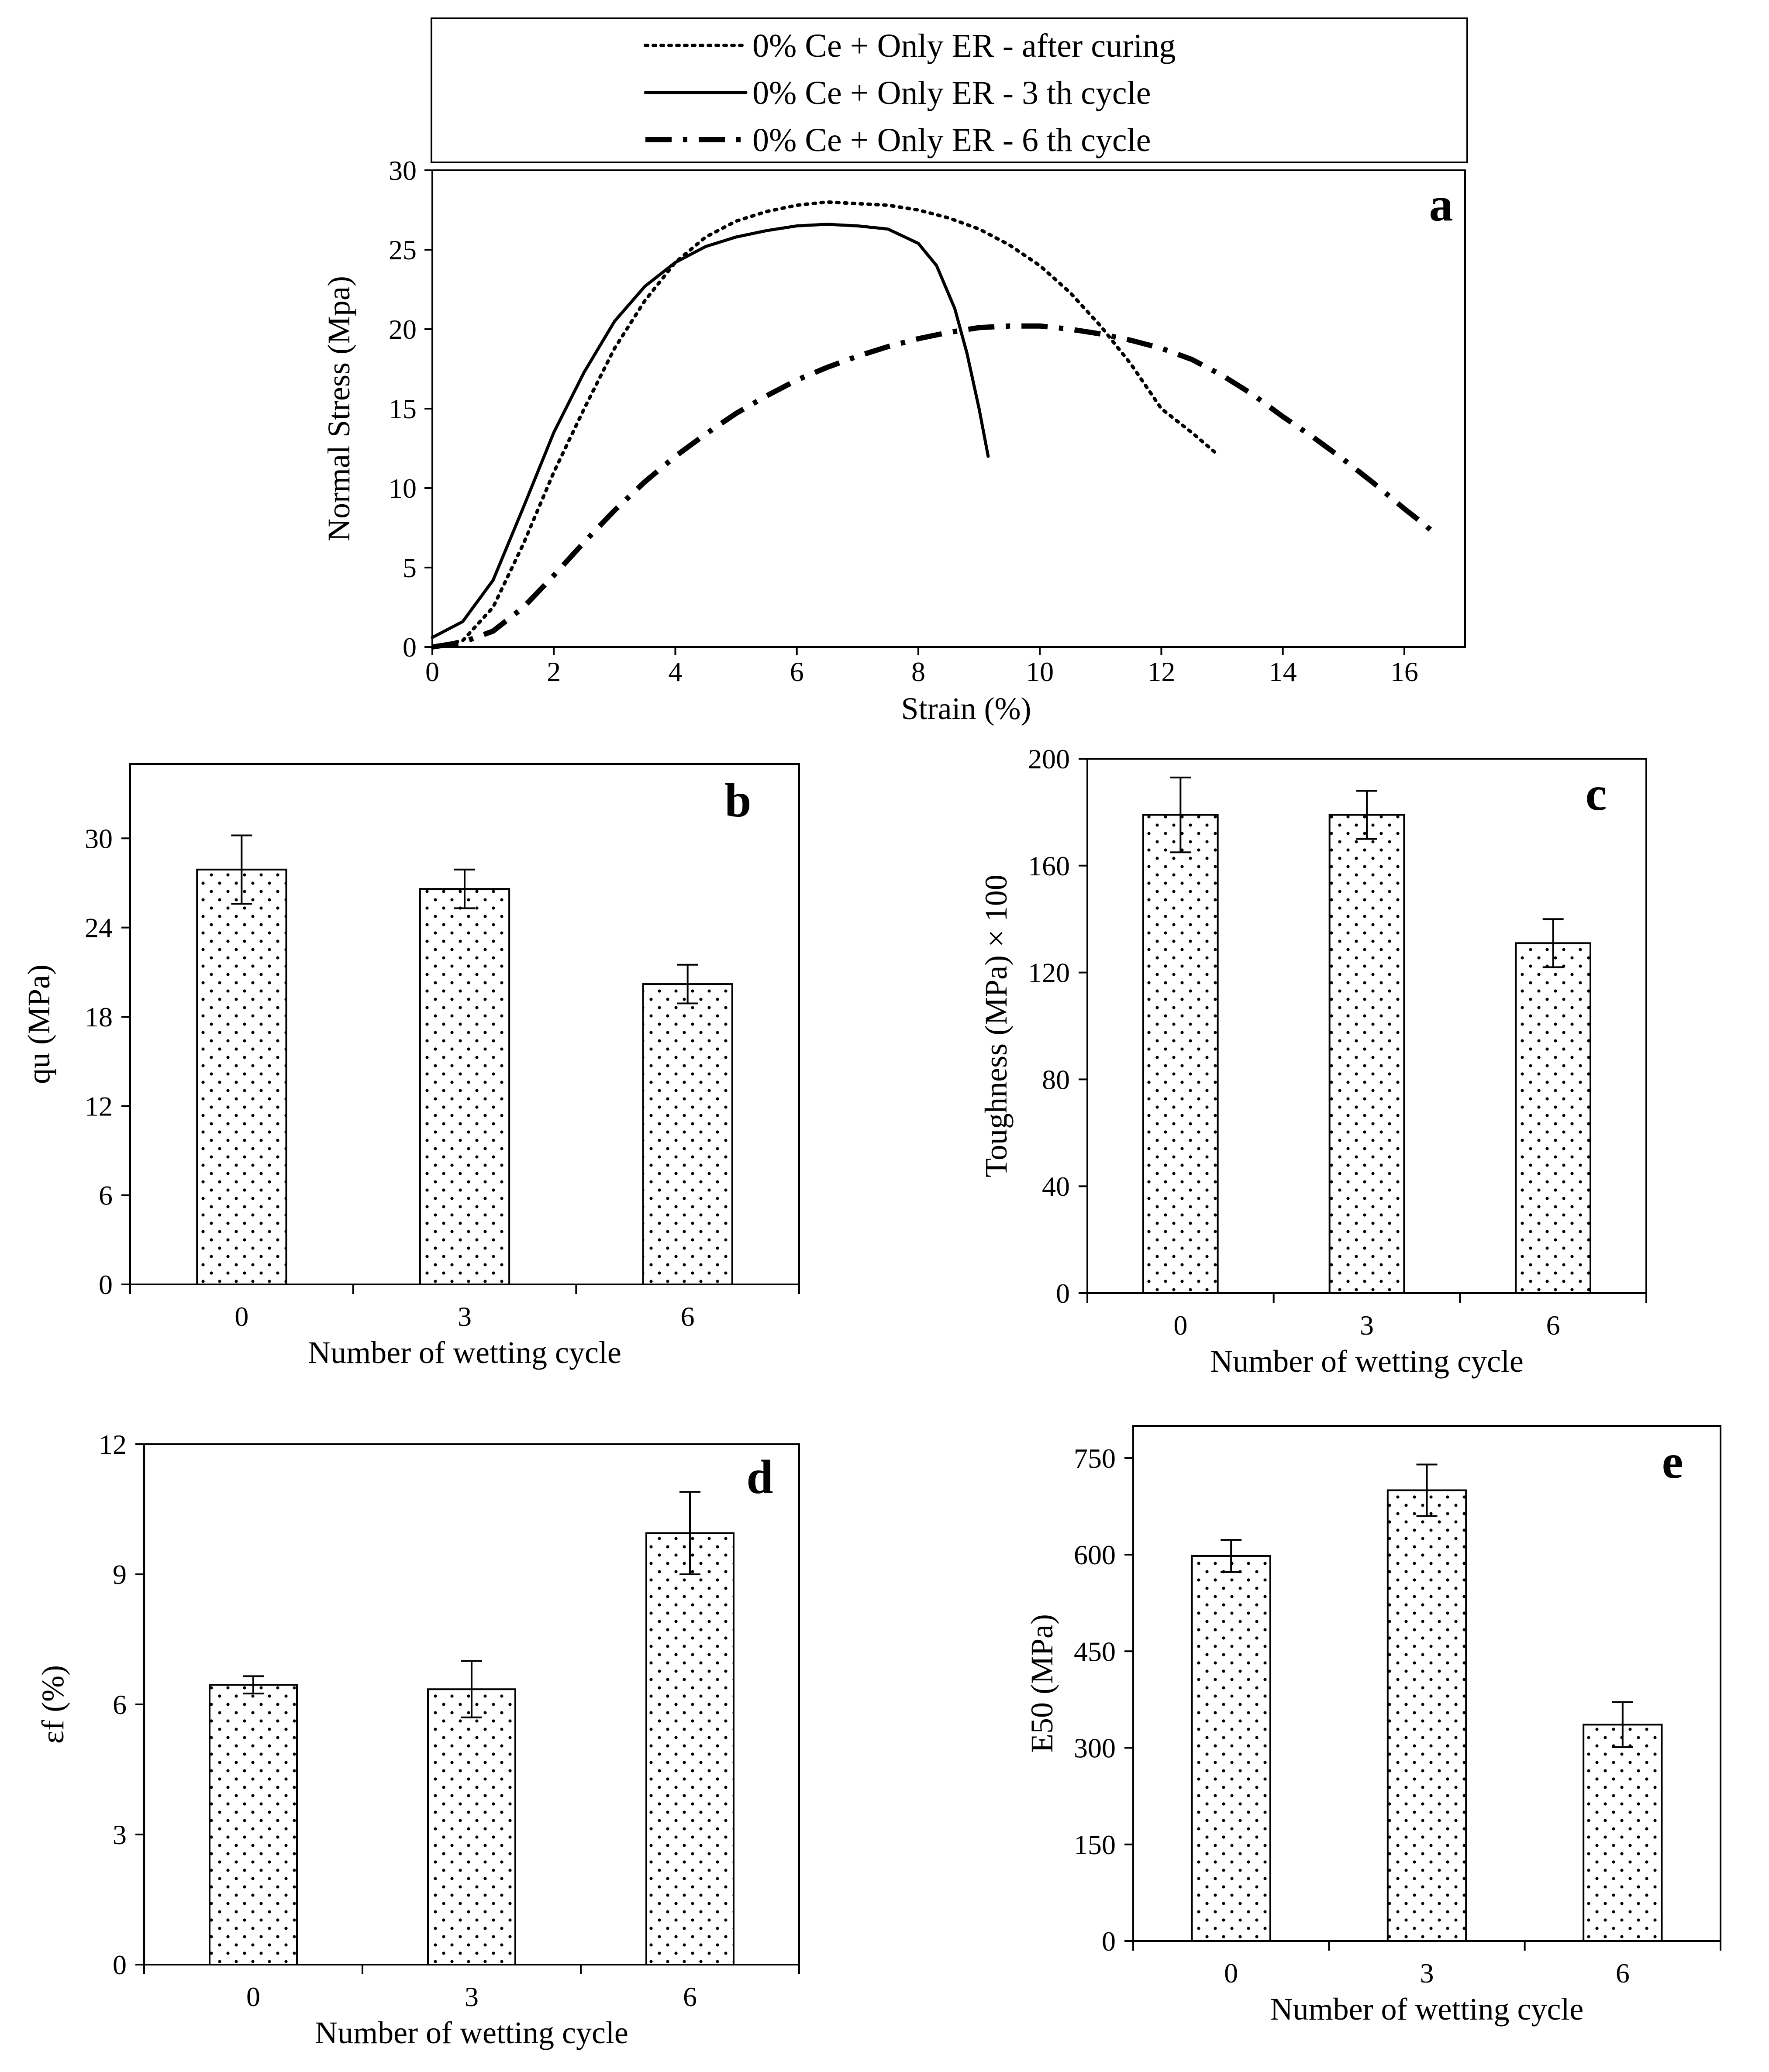 The height and width of the screenshot is (2072, 1769). What do you see at coordinates (1404, 671) in the screenshot?
I see `x-tick-label-a: 16` at bounding box center [1404, 671].